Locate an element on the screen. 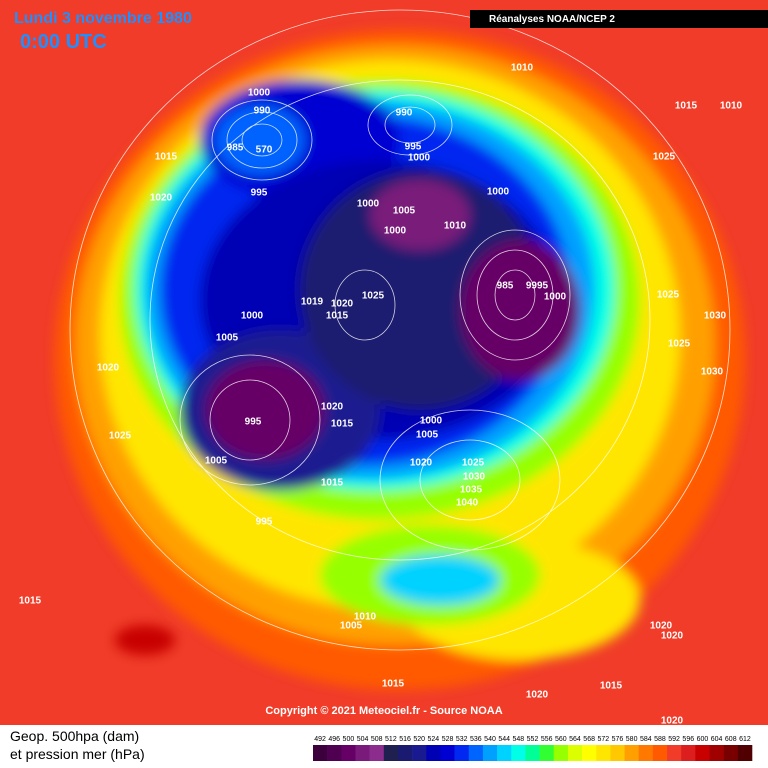 Image resolution: width=768 pixels, height=768 pixels. scale-label: 576 is located at coordinates (618, 739).